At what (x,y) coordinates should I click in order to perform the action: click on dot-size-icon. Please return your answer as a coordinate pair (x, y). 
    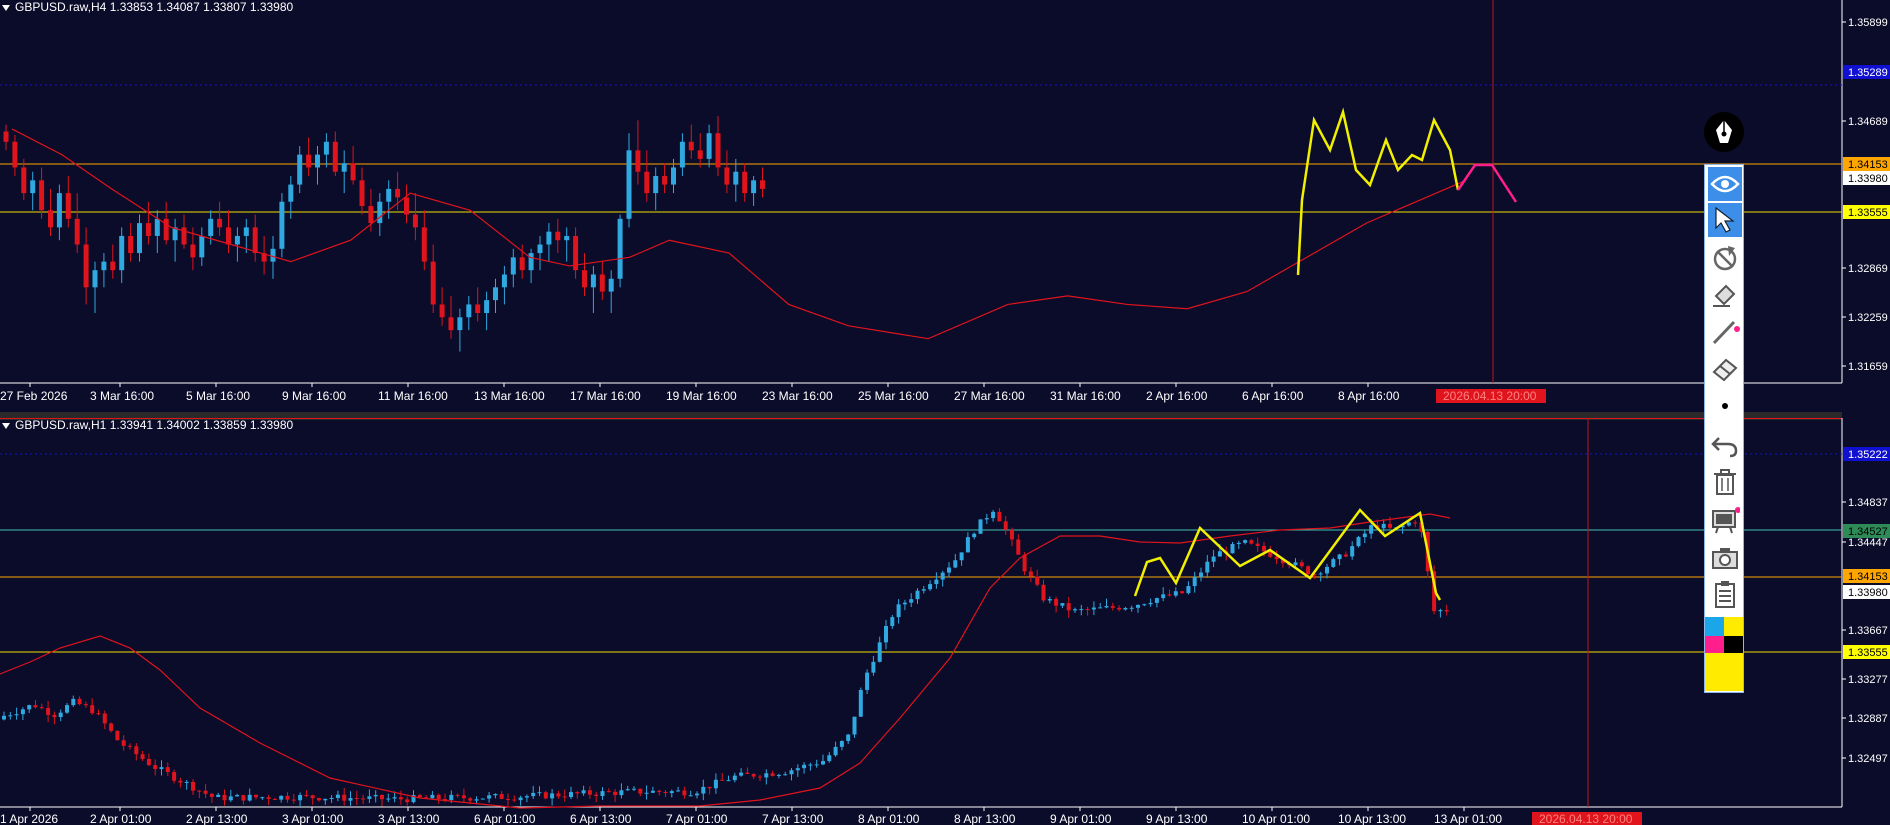
    Looking at the image, I should click on (1725, 406).